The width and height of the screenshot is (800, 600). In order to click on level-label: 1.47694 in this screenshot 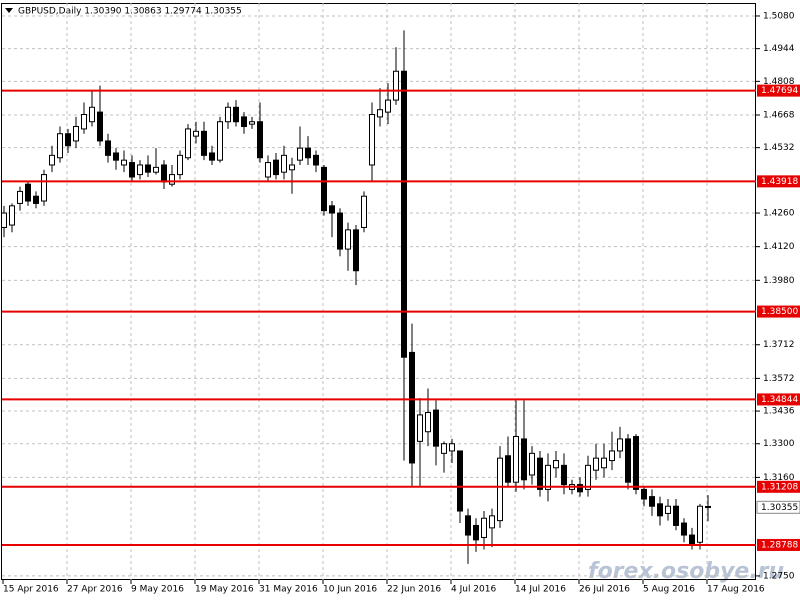, I will do `click(779, 91)`.